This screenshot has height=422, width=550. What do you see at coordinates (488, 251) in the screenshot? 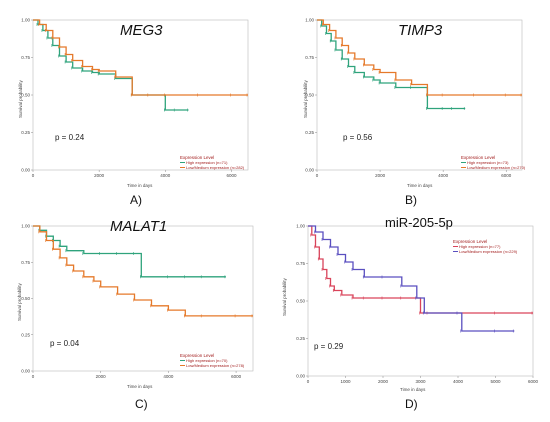
I see `legend-label: Low/Medium expression (n=229)` at bounding box center [488, 251].